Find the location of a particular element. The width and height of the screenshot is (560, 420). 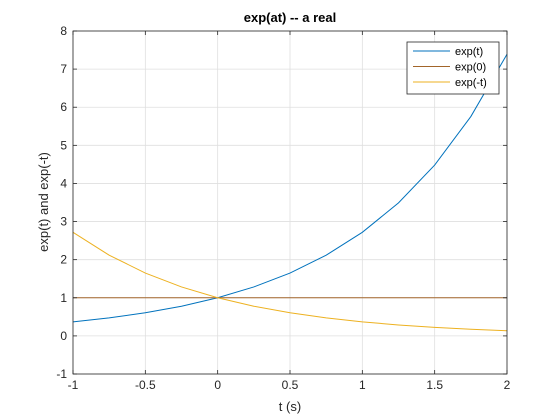

x-tick-label: -0.5 is located at coordinates (145, 385).